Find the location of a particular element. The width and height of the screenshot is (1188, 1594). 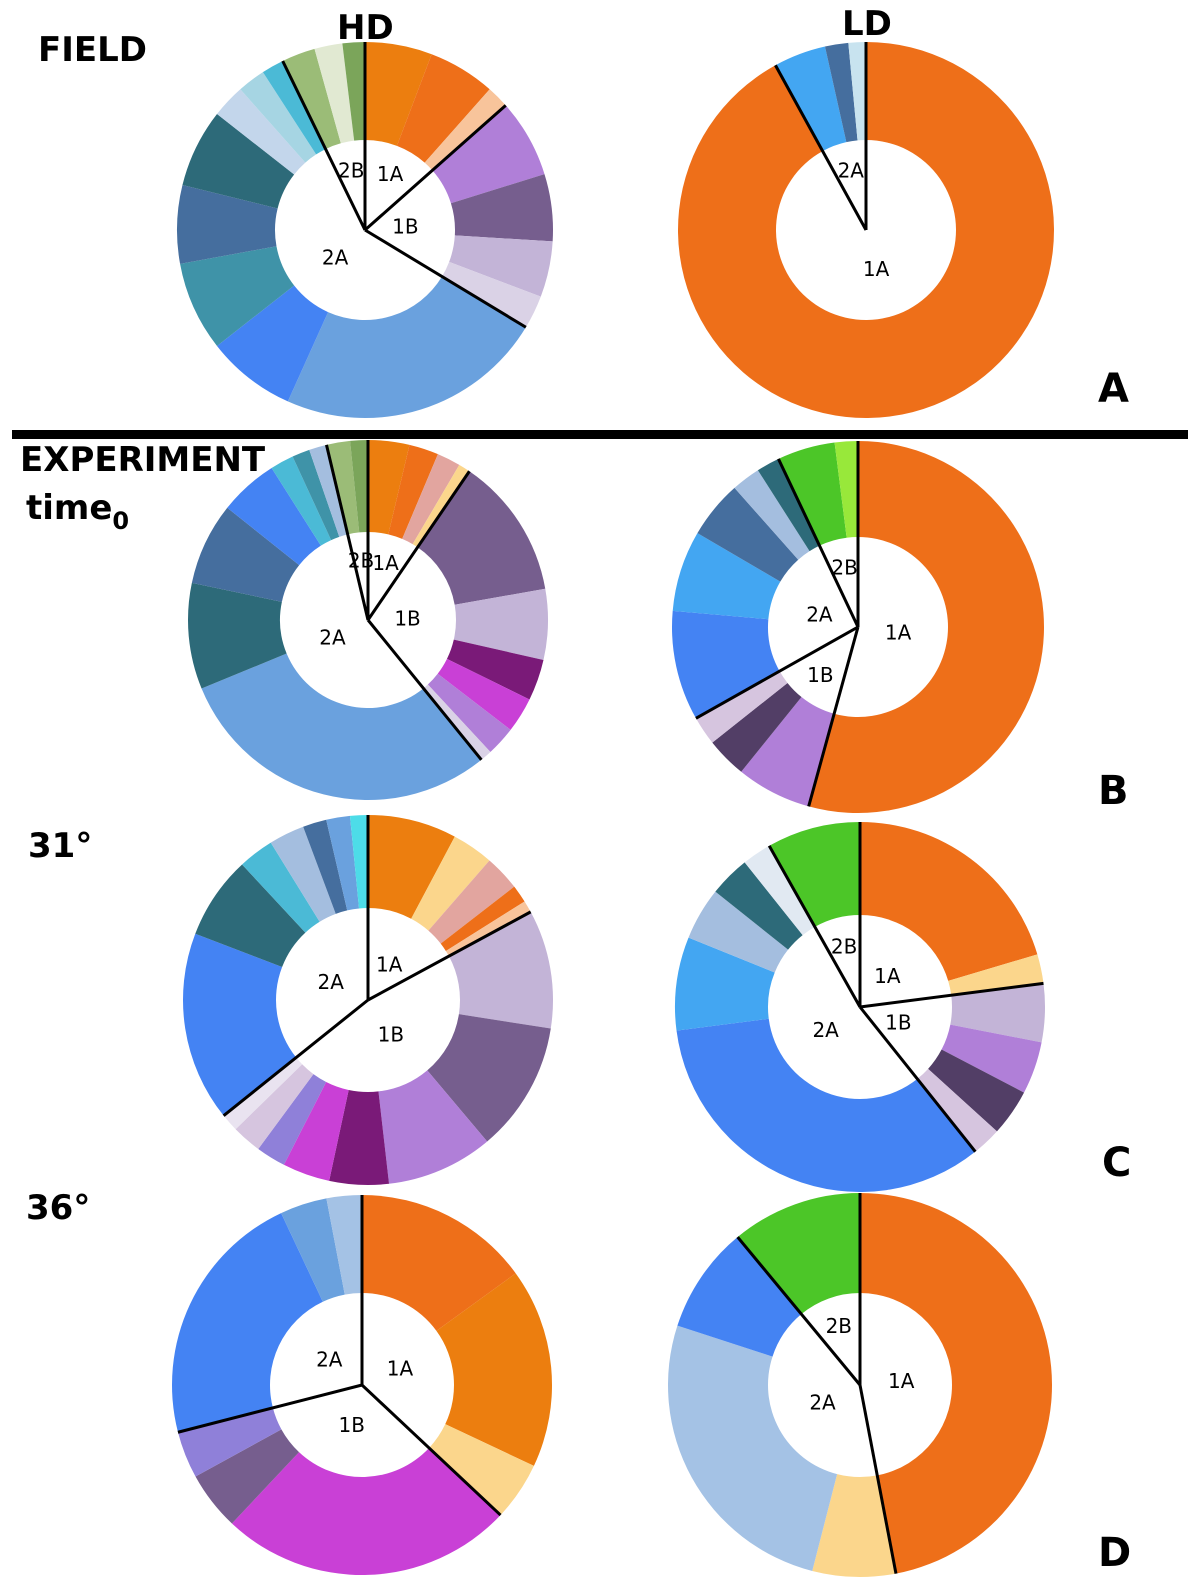

panel-label-d: D is located at coordinates (1115, 1553).